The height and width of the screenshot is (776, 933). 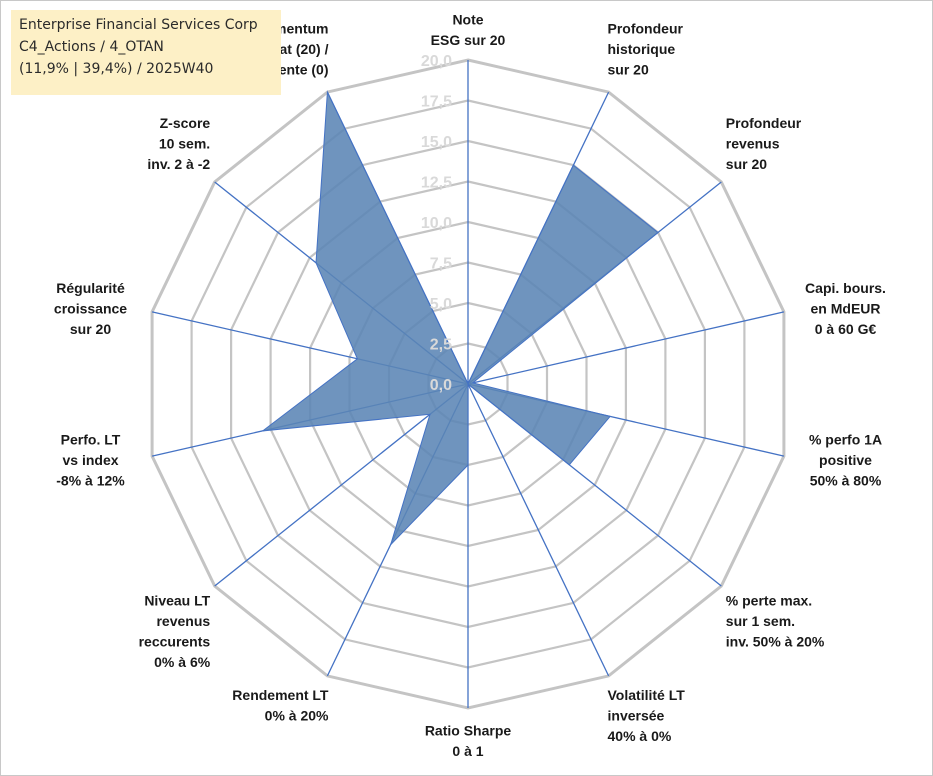 I want to click on info-company: Enterprise Financial Services Corp, so click(x=138, y=25).